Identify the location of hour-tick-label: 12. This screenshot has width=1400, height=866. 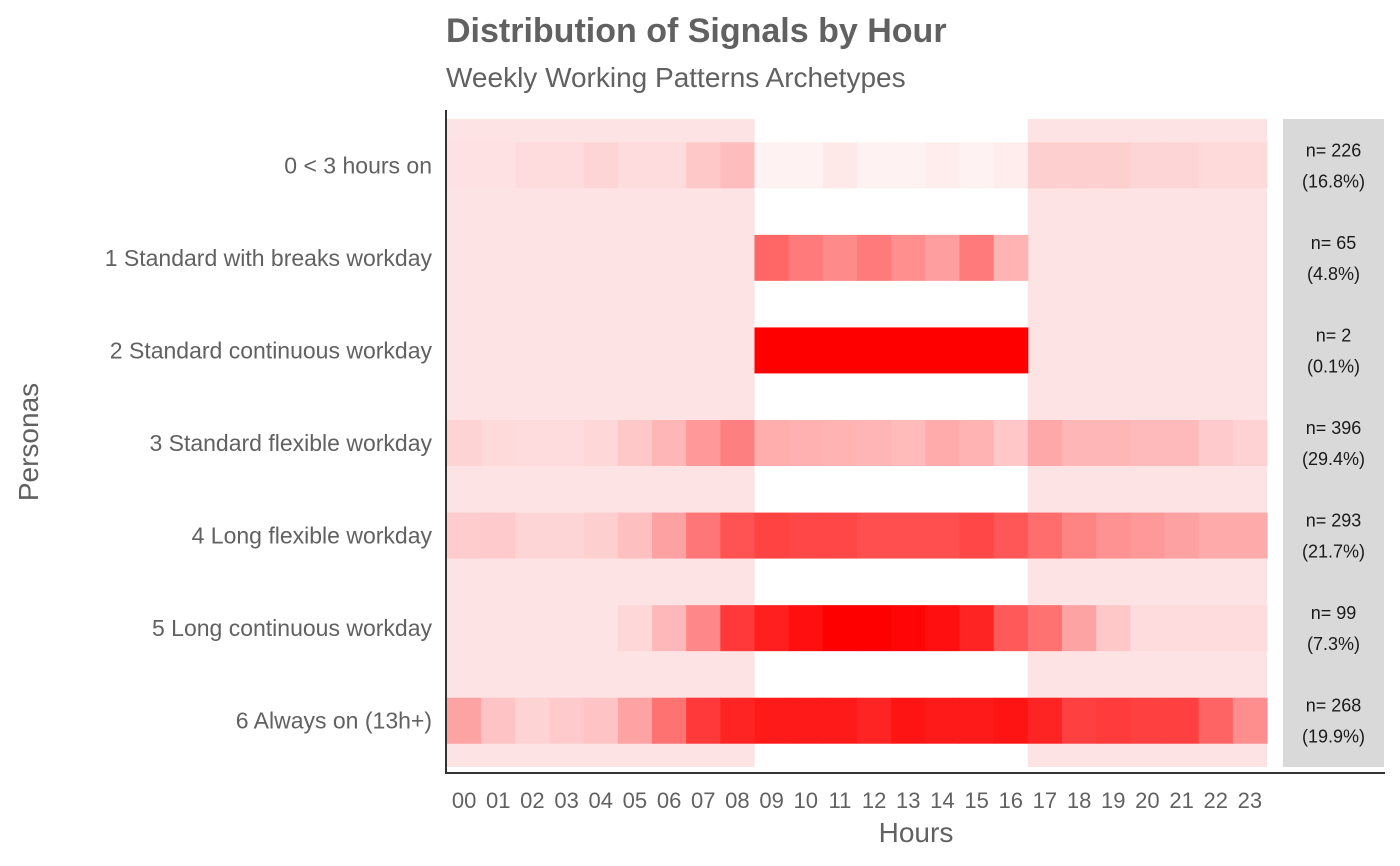
(874, 800).